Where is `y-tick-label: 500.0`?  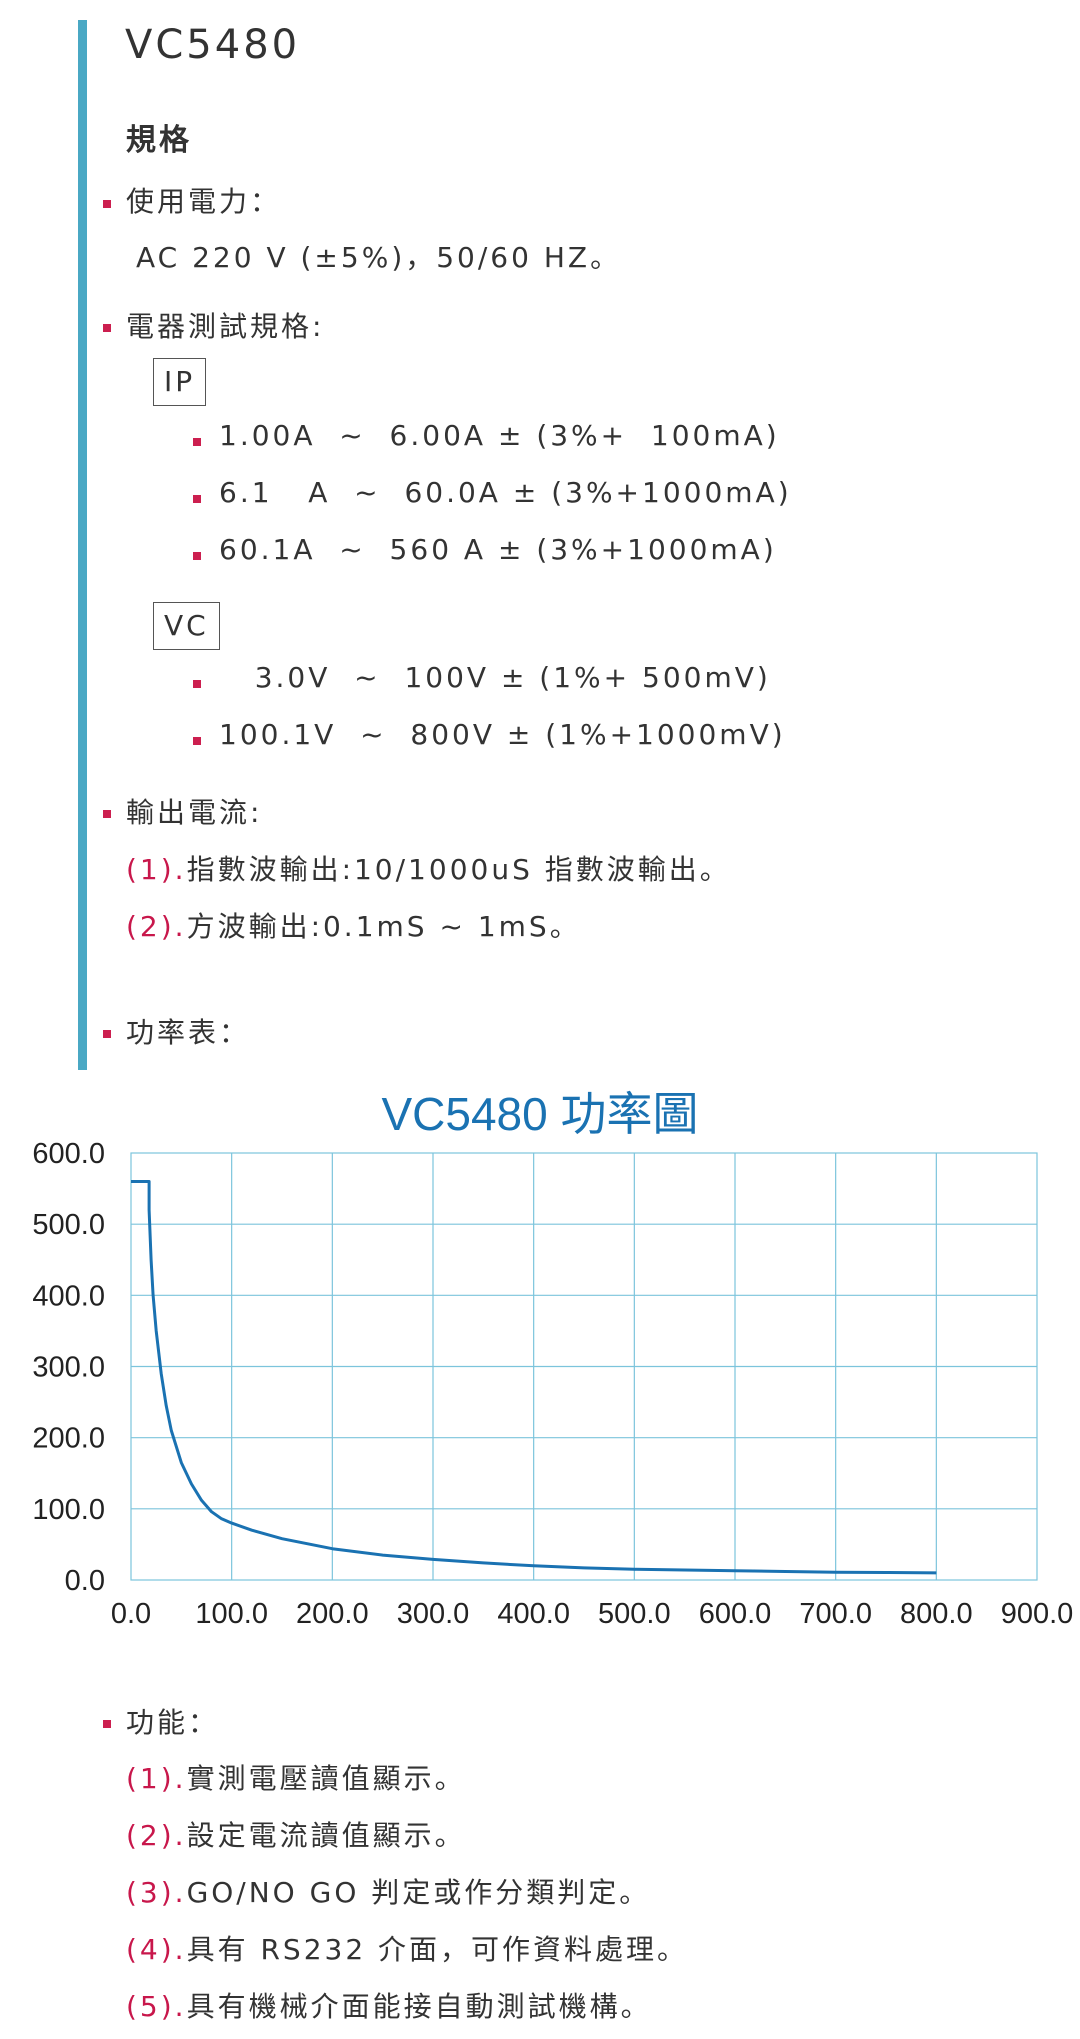 y-tick-label: 500.0 is located at coordinates (68, 1225).